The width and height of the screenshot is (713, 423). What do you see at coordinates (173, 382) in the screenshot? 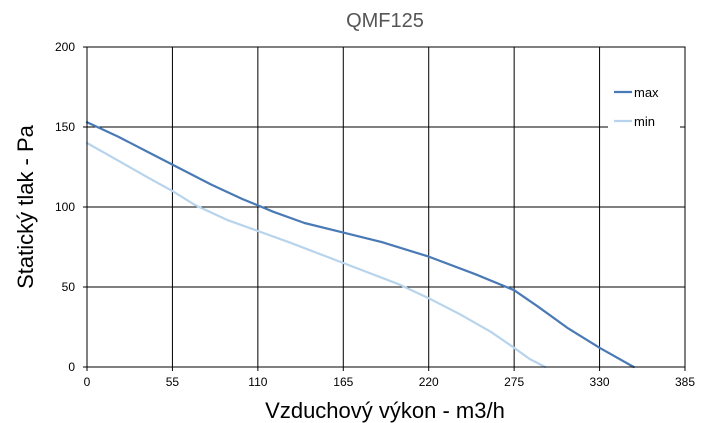
I see `x-tick-label: 55` at bounding box center [173, 382].